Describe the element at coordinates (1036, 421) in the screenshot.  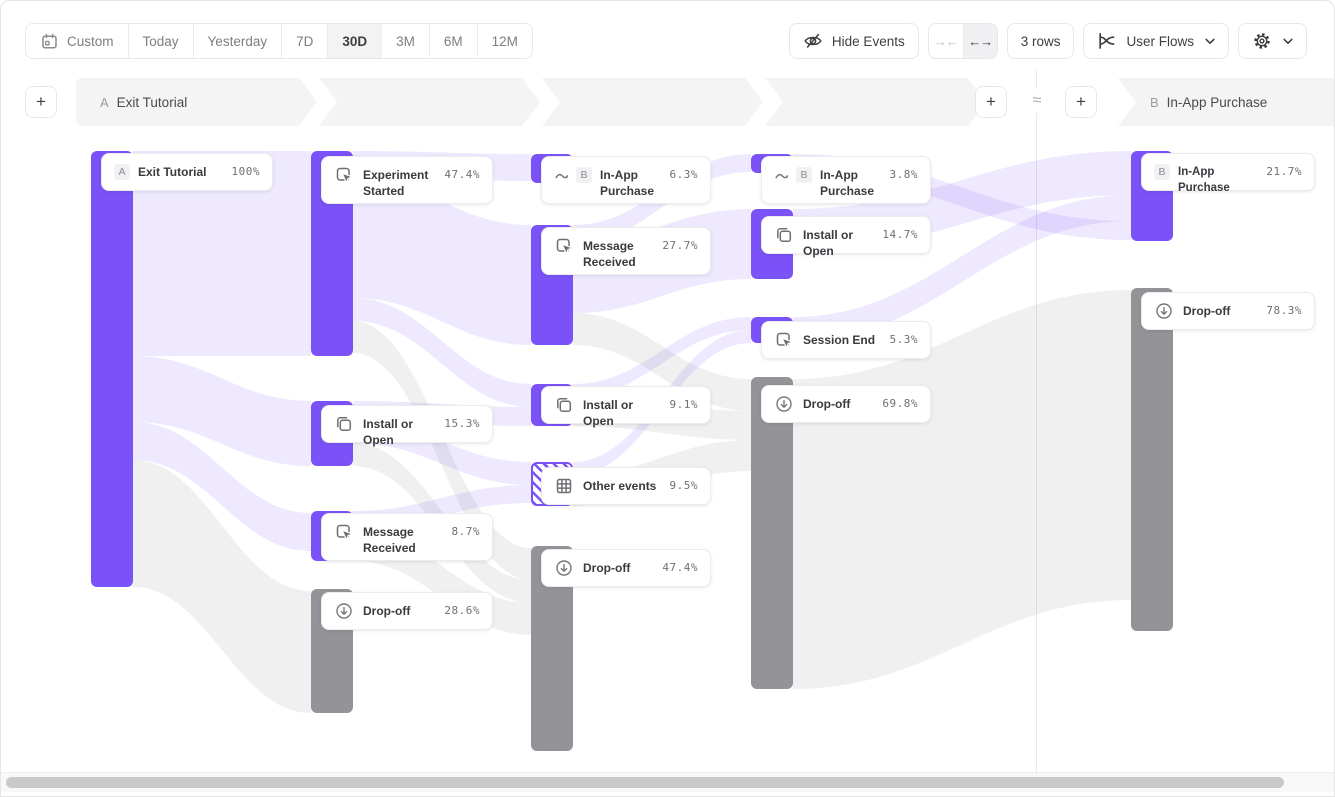
I see `section-divider` at that location.